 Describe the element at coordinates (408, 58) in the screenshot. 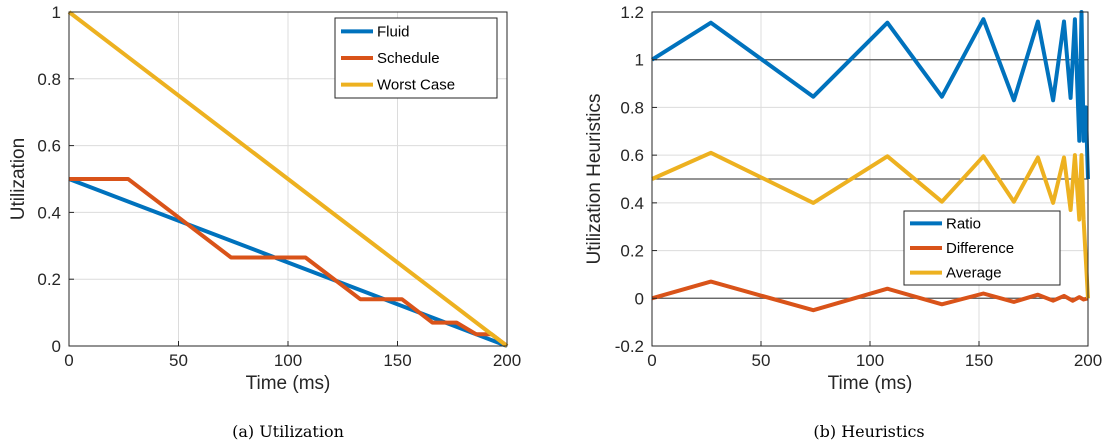

I see `legend-label: Schedule` at that location.